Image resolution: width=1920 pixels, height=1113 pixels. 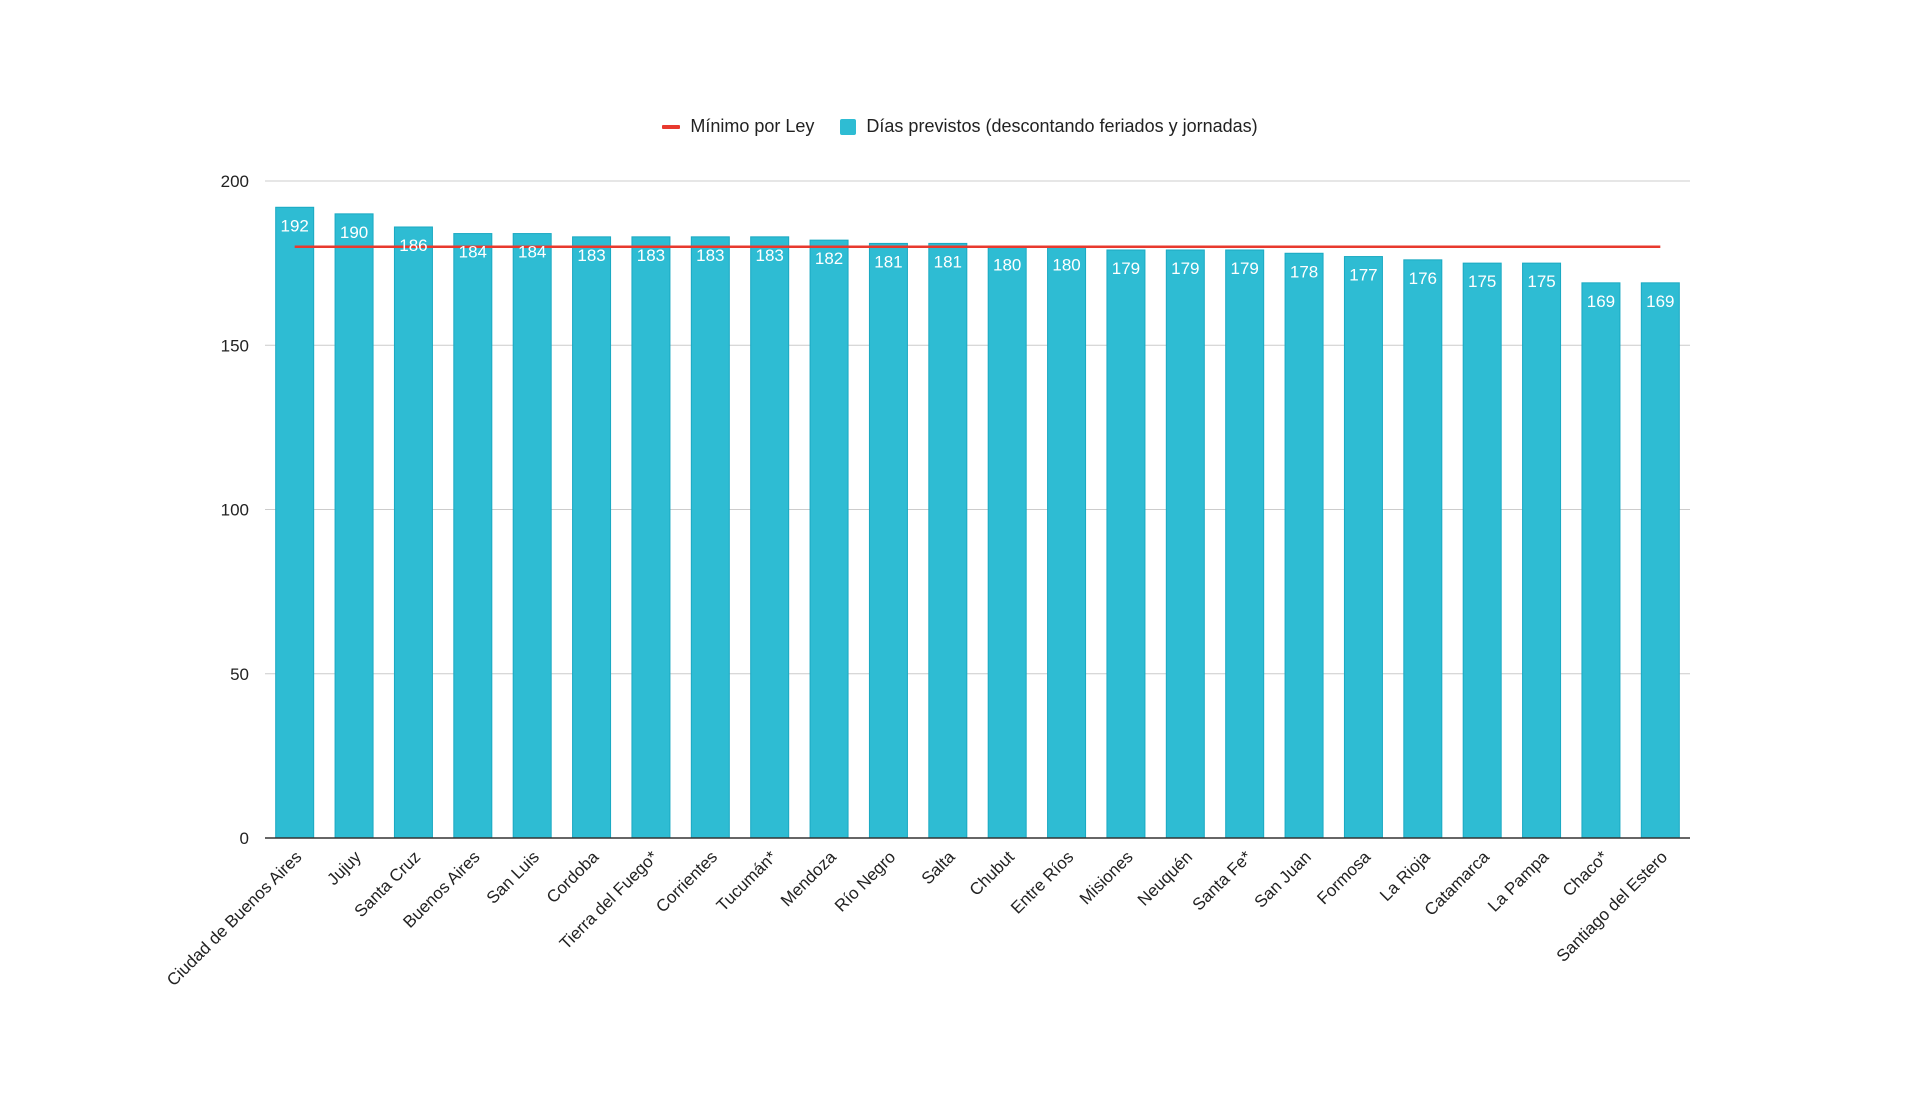 What do you see at coordinates (1585, 873) in the screenshot?
I see `x-tick-label: Chaco*` at bounding box center [1585, 873].